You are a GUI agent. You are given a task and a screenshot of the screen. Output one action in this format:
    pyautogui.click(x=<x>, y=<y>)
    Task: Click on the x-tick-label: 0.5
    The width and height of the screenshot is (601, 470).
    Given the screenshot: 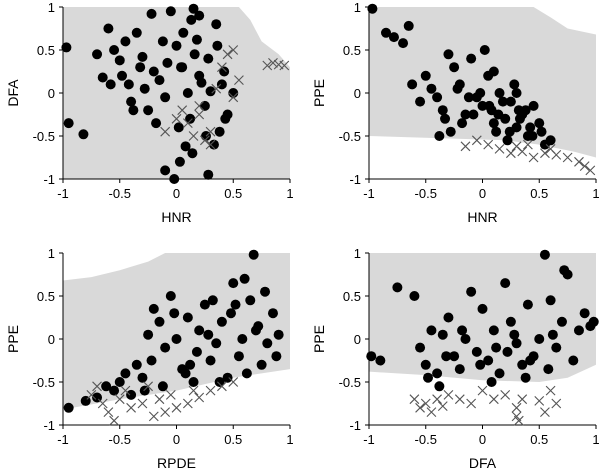 What is the action you would take?
    pyautogui.click(x=233, y=193)
    